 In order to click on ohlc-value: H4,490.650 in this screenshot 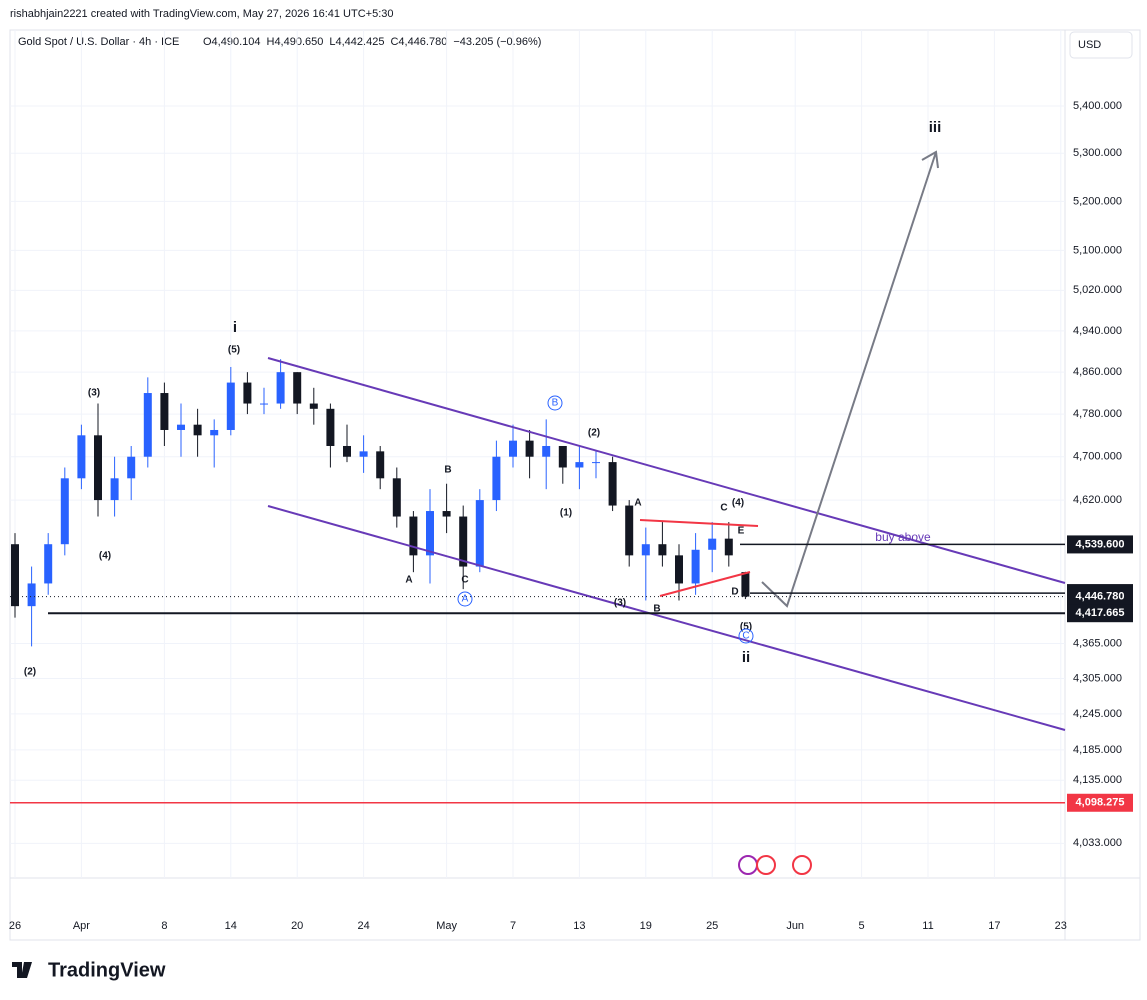, I will do `click(295, 42)`.